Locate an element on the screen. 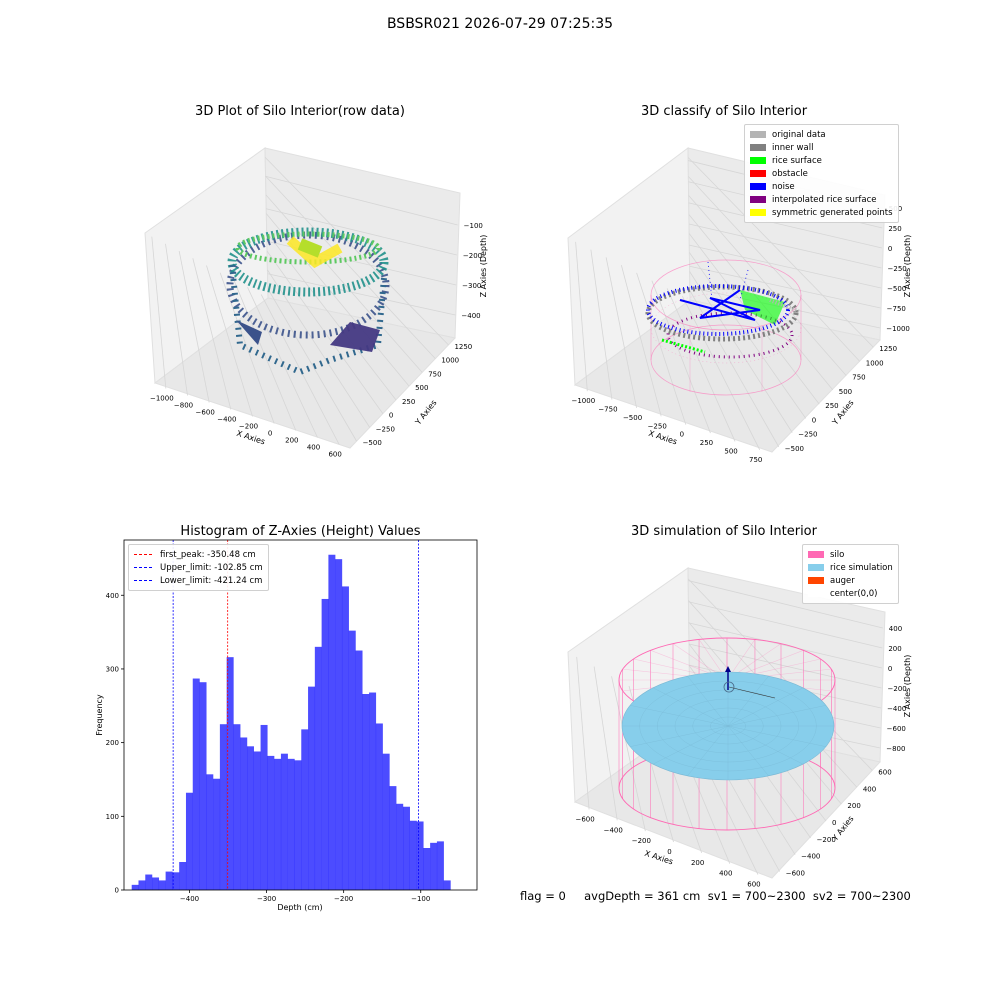  classify-xtick-label: −750 is located at coordinates (607, 410).